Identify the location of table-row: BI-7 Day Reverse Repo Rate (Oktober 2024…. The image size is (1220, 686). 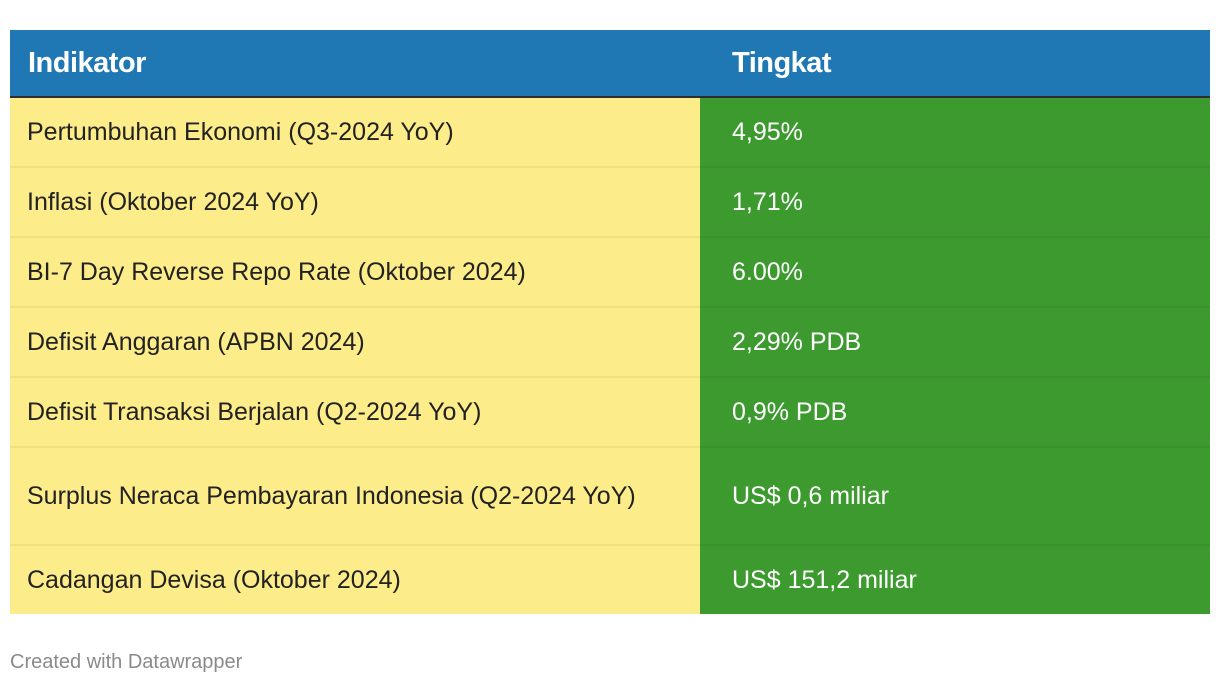
(610, 272).